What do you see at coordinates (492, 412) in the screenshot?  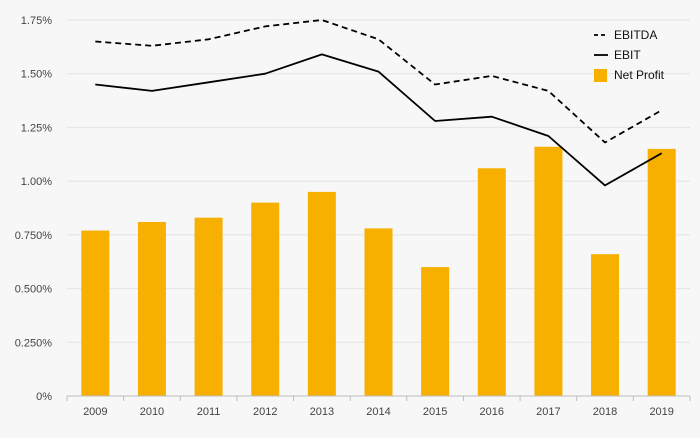 I see `x-tick-label: 2016` at bounding box center [492, 412].